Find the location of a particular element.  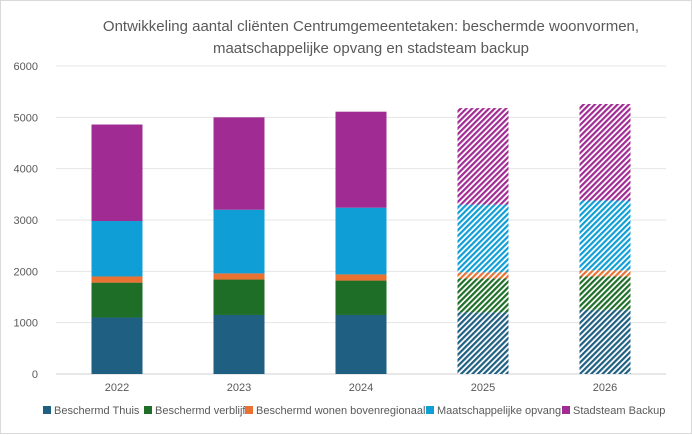

bar-2026-maatschappelijke-opvang is located at coordinates (605, 235).